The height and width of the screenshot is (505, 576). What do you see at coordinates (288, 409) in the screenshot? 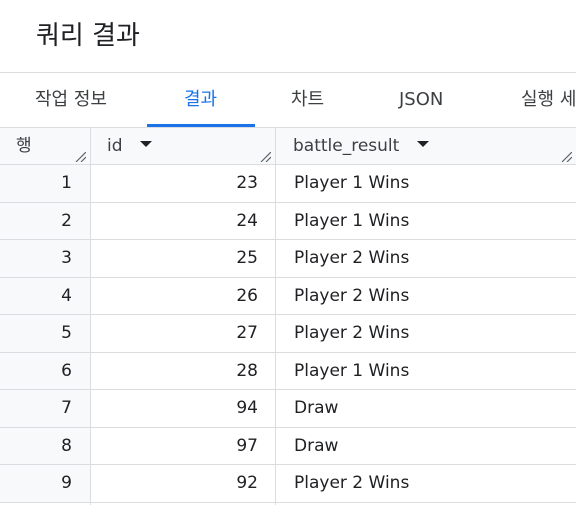
I see `table-row: 7 94 Draw` at bounding box center [288, 409].